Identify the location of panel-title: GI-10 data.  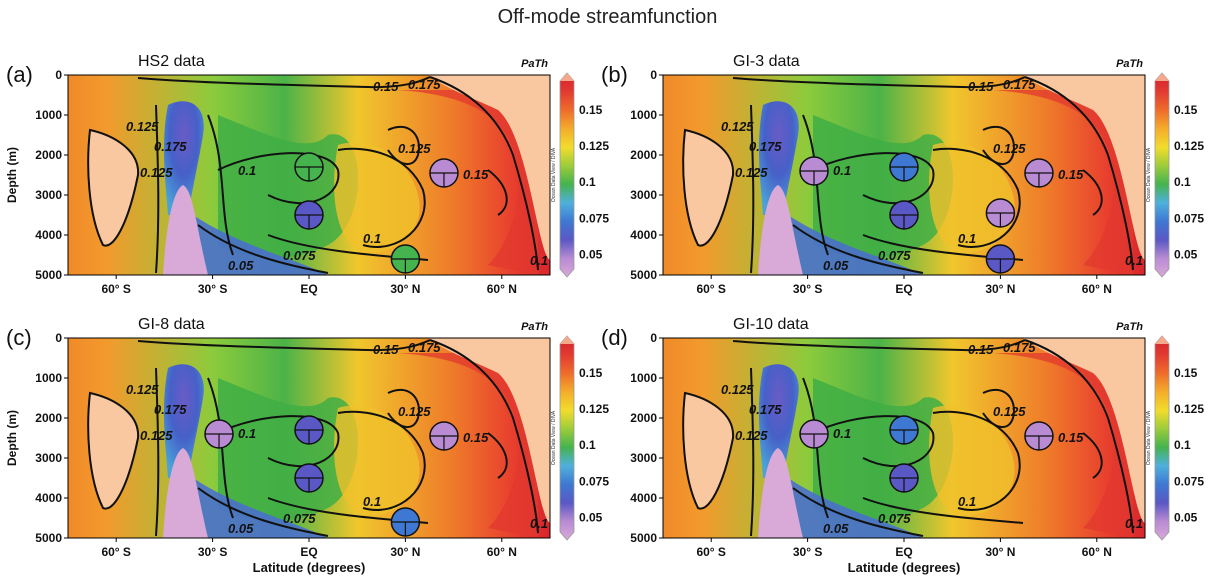
(771, 324).